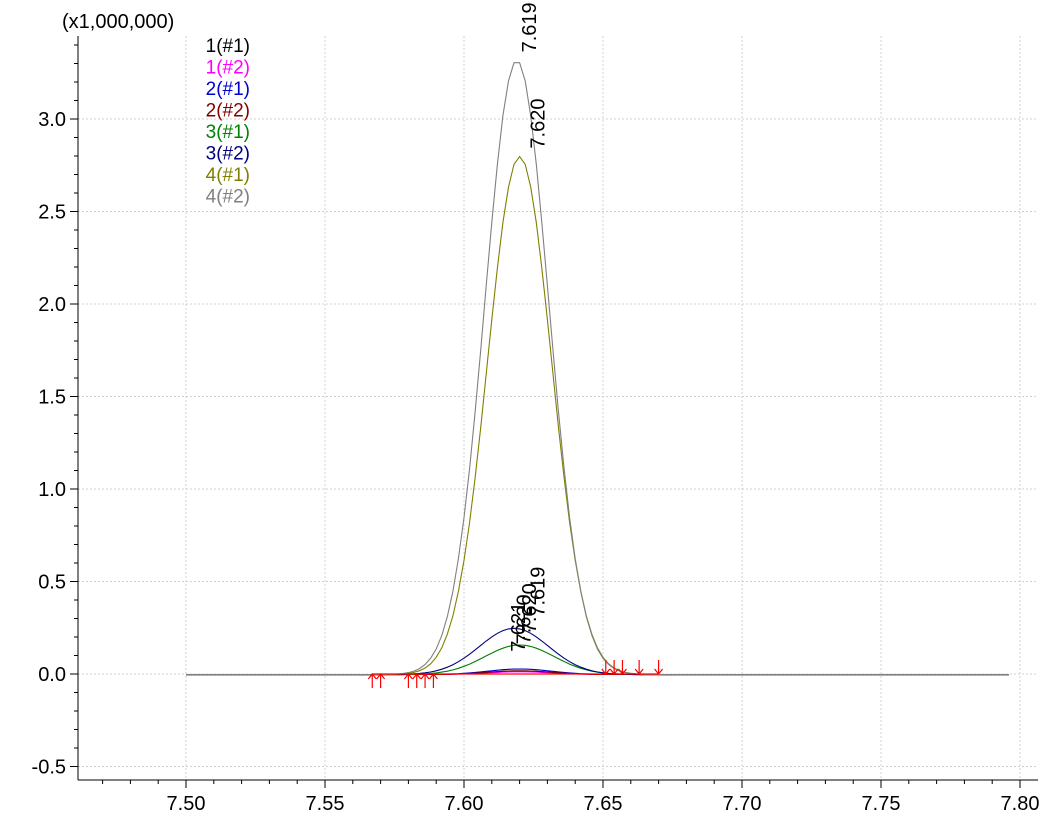  I want to click on legend: 1(#1)1(#2)2(#1)2(#2)3(#1)3(#2)4(#1)4(#2), so click(228, 122).